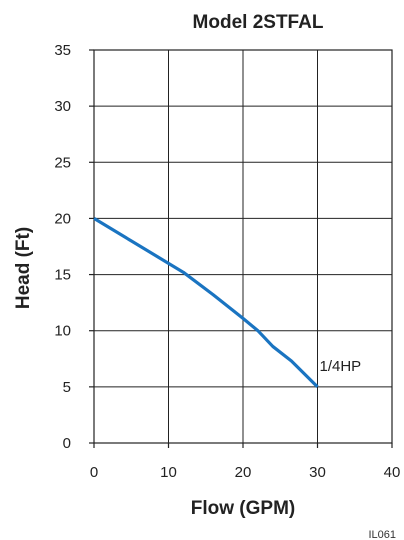  I want to click on x-tick-label-0: 0, so click(94, 472).